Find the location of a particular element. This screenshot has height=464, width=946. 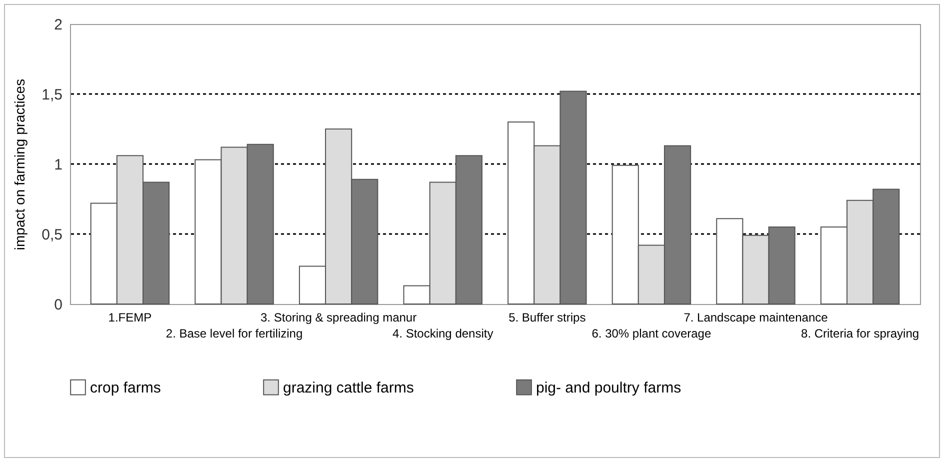

y-tick-label: 0 is located at coordinates (58, 305).